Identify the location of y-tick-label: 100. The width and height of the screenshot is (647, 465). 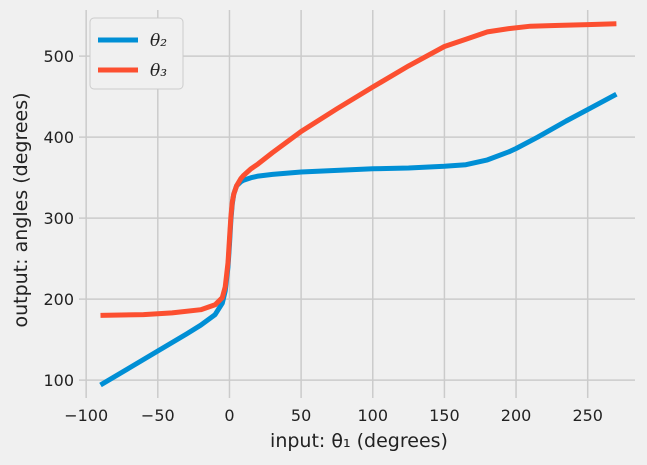
(58, 380).